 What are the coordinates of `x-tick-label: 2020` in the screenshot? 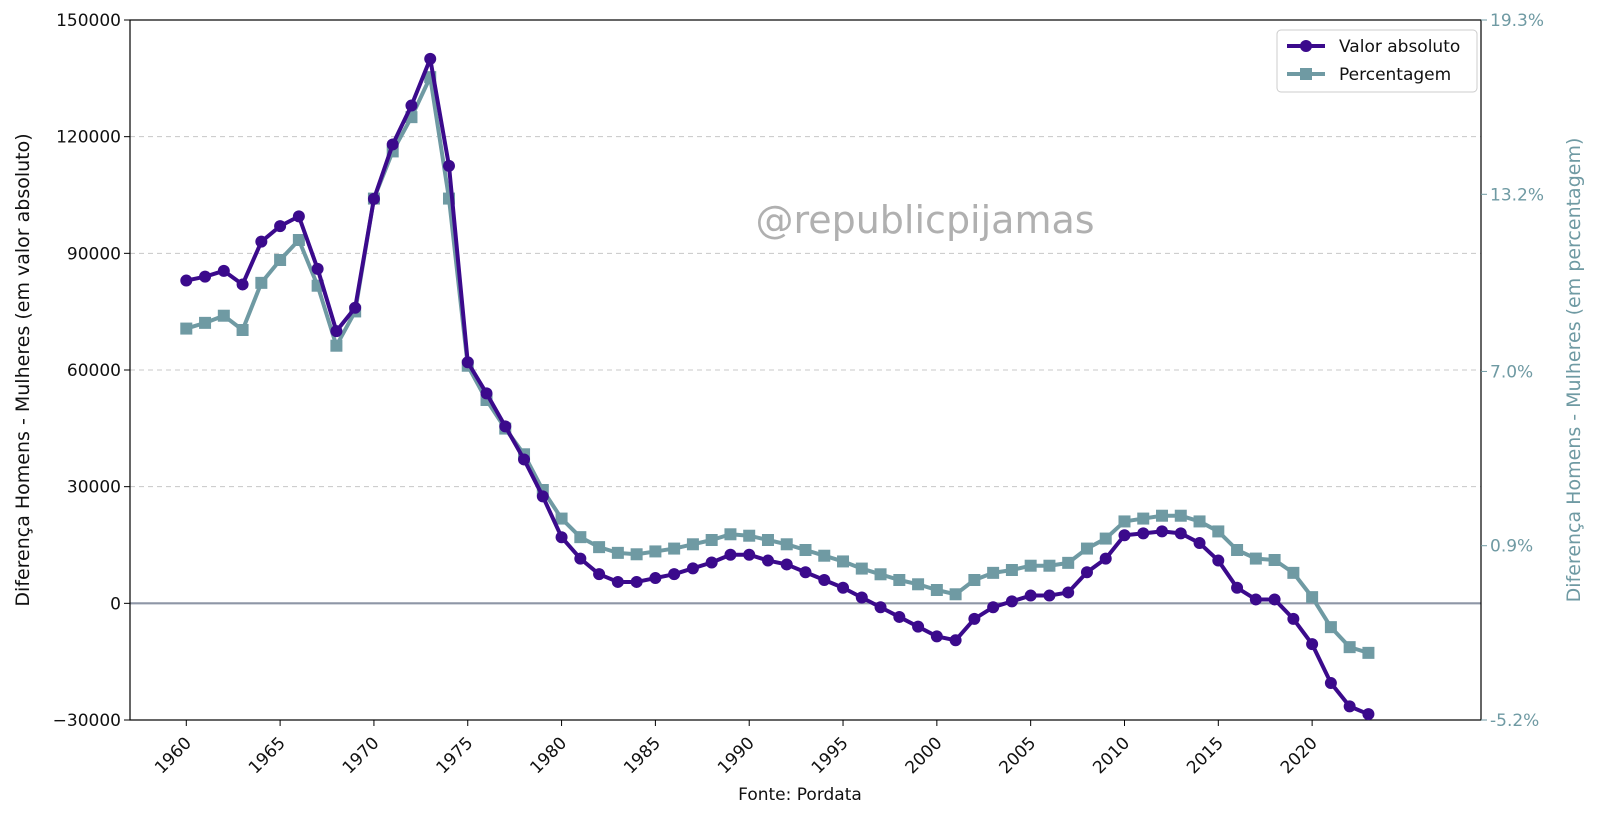 It's located at (1299, 755).